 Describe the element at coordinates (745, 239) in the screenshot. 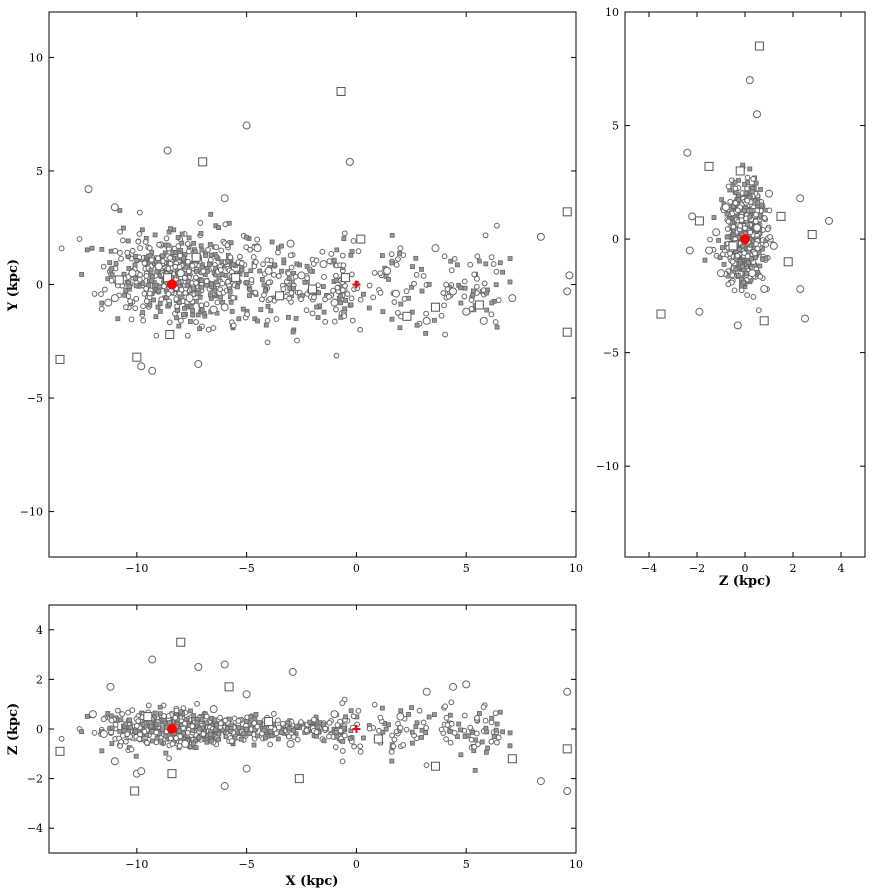

I see `zy-sun-marker` at that location.